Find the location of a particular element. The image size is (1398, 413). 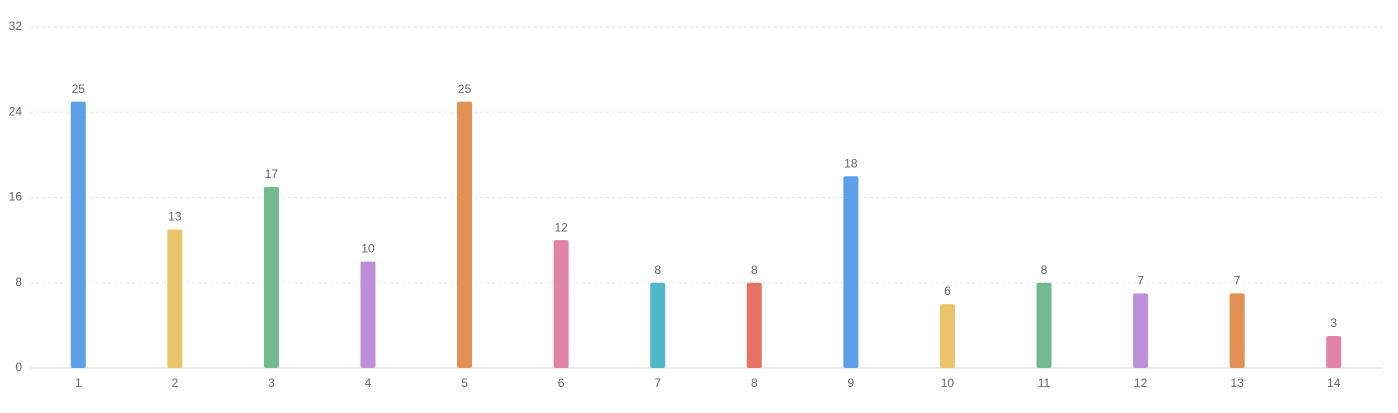

y-tick-label: 16 is located at coordinates (16, 197).